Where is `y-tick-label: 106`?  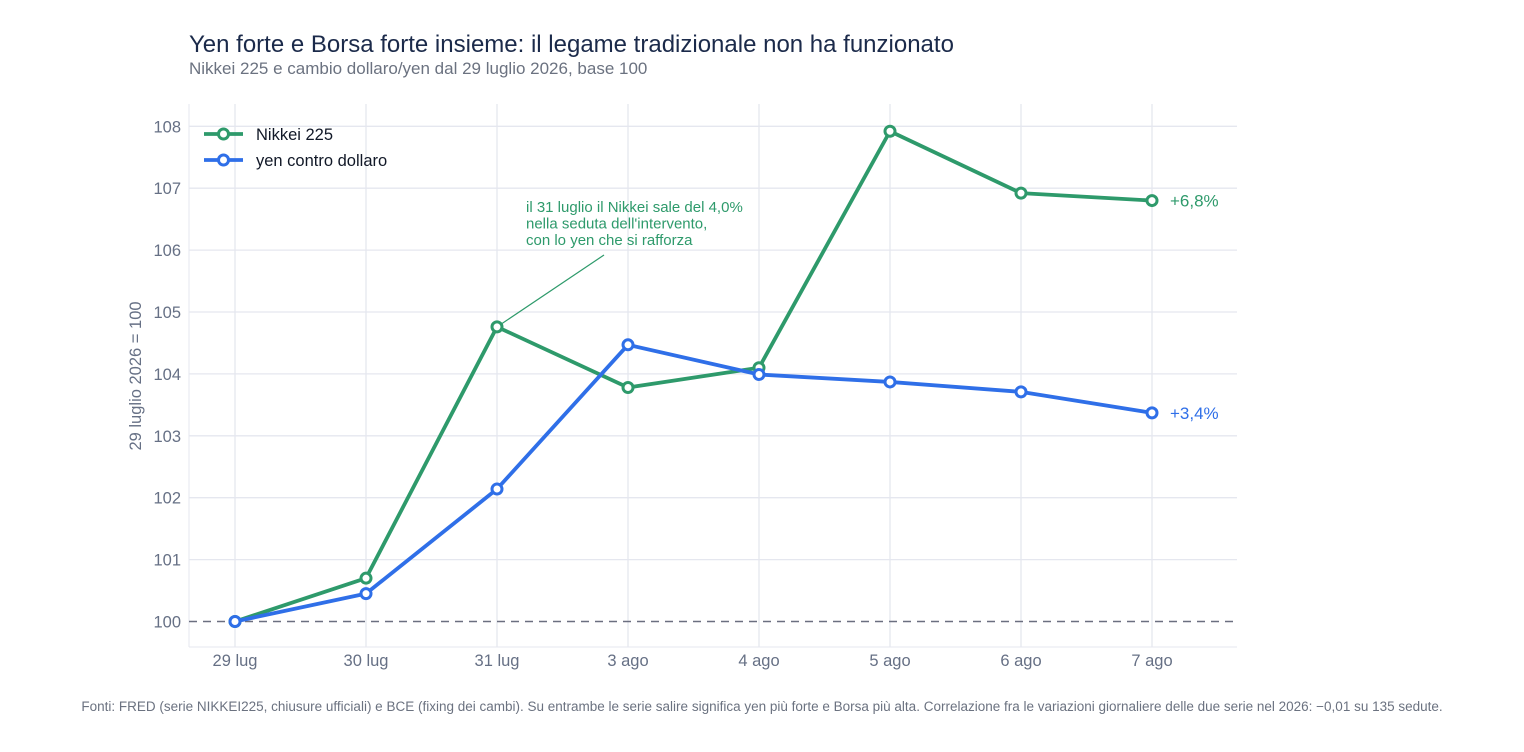 y-tick-label: 106 is located at coordinates (167, 251).